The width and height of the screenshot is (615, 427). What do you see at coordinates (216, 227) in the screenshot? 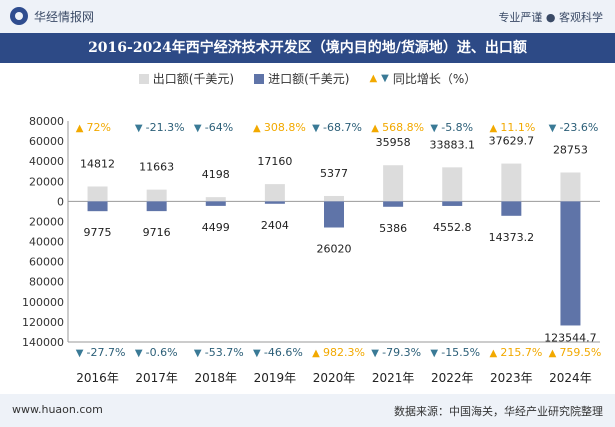
I see `import-value-label: 4499` at bounding box center [216, 227].